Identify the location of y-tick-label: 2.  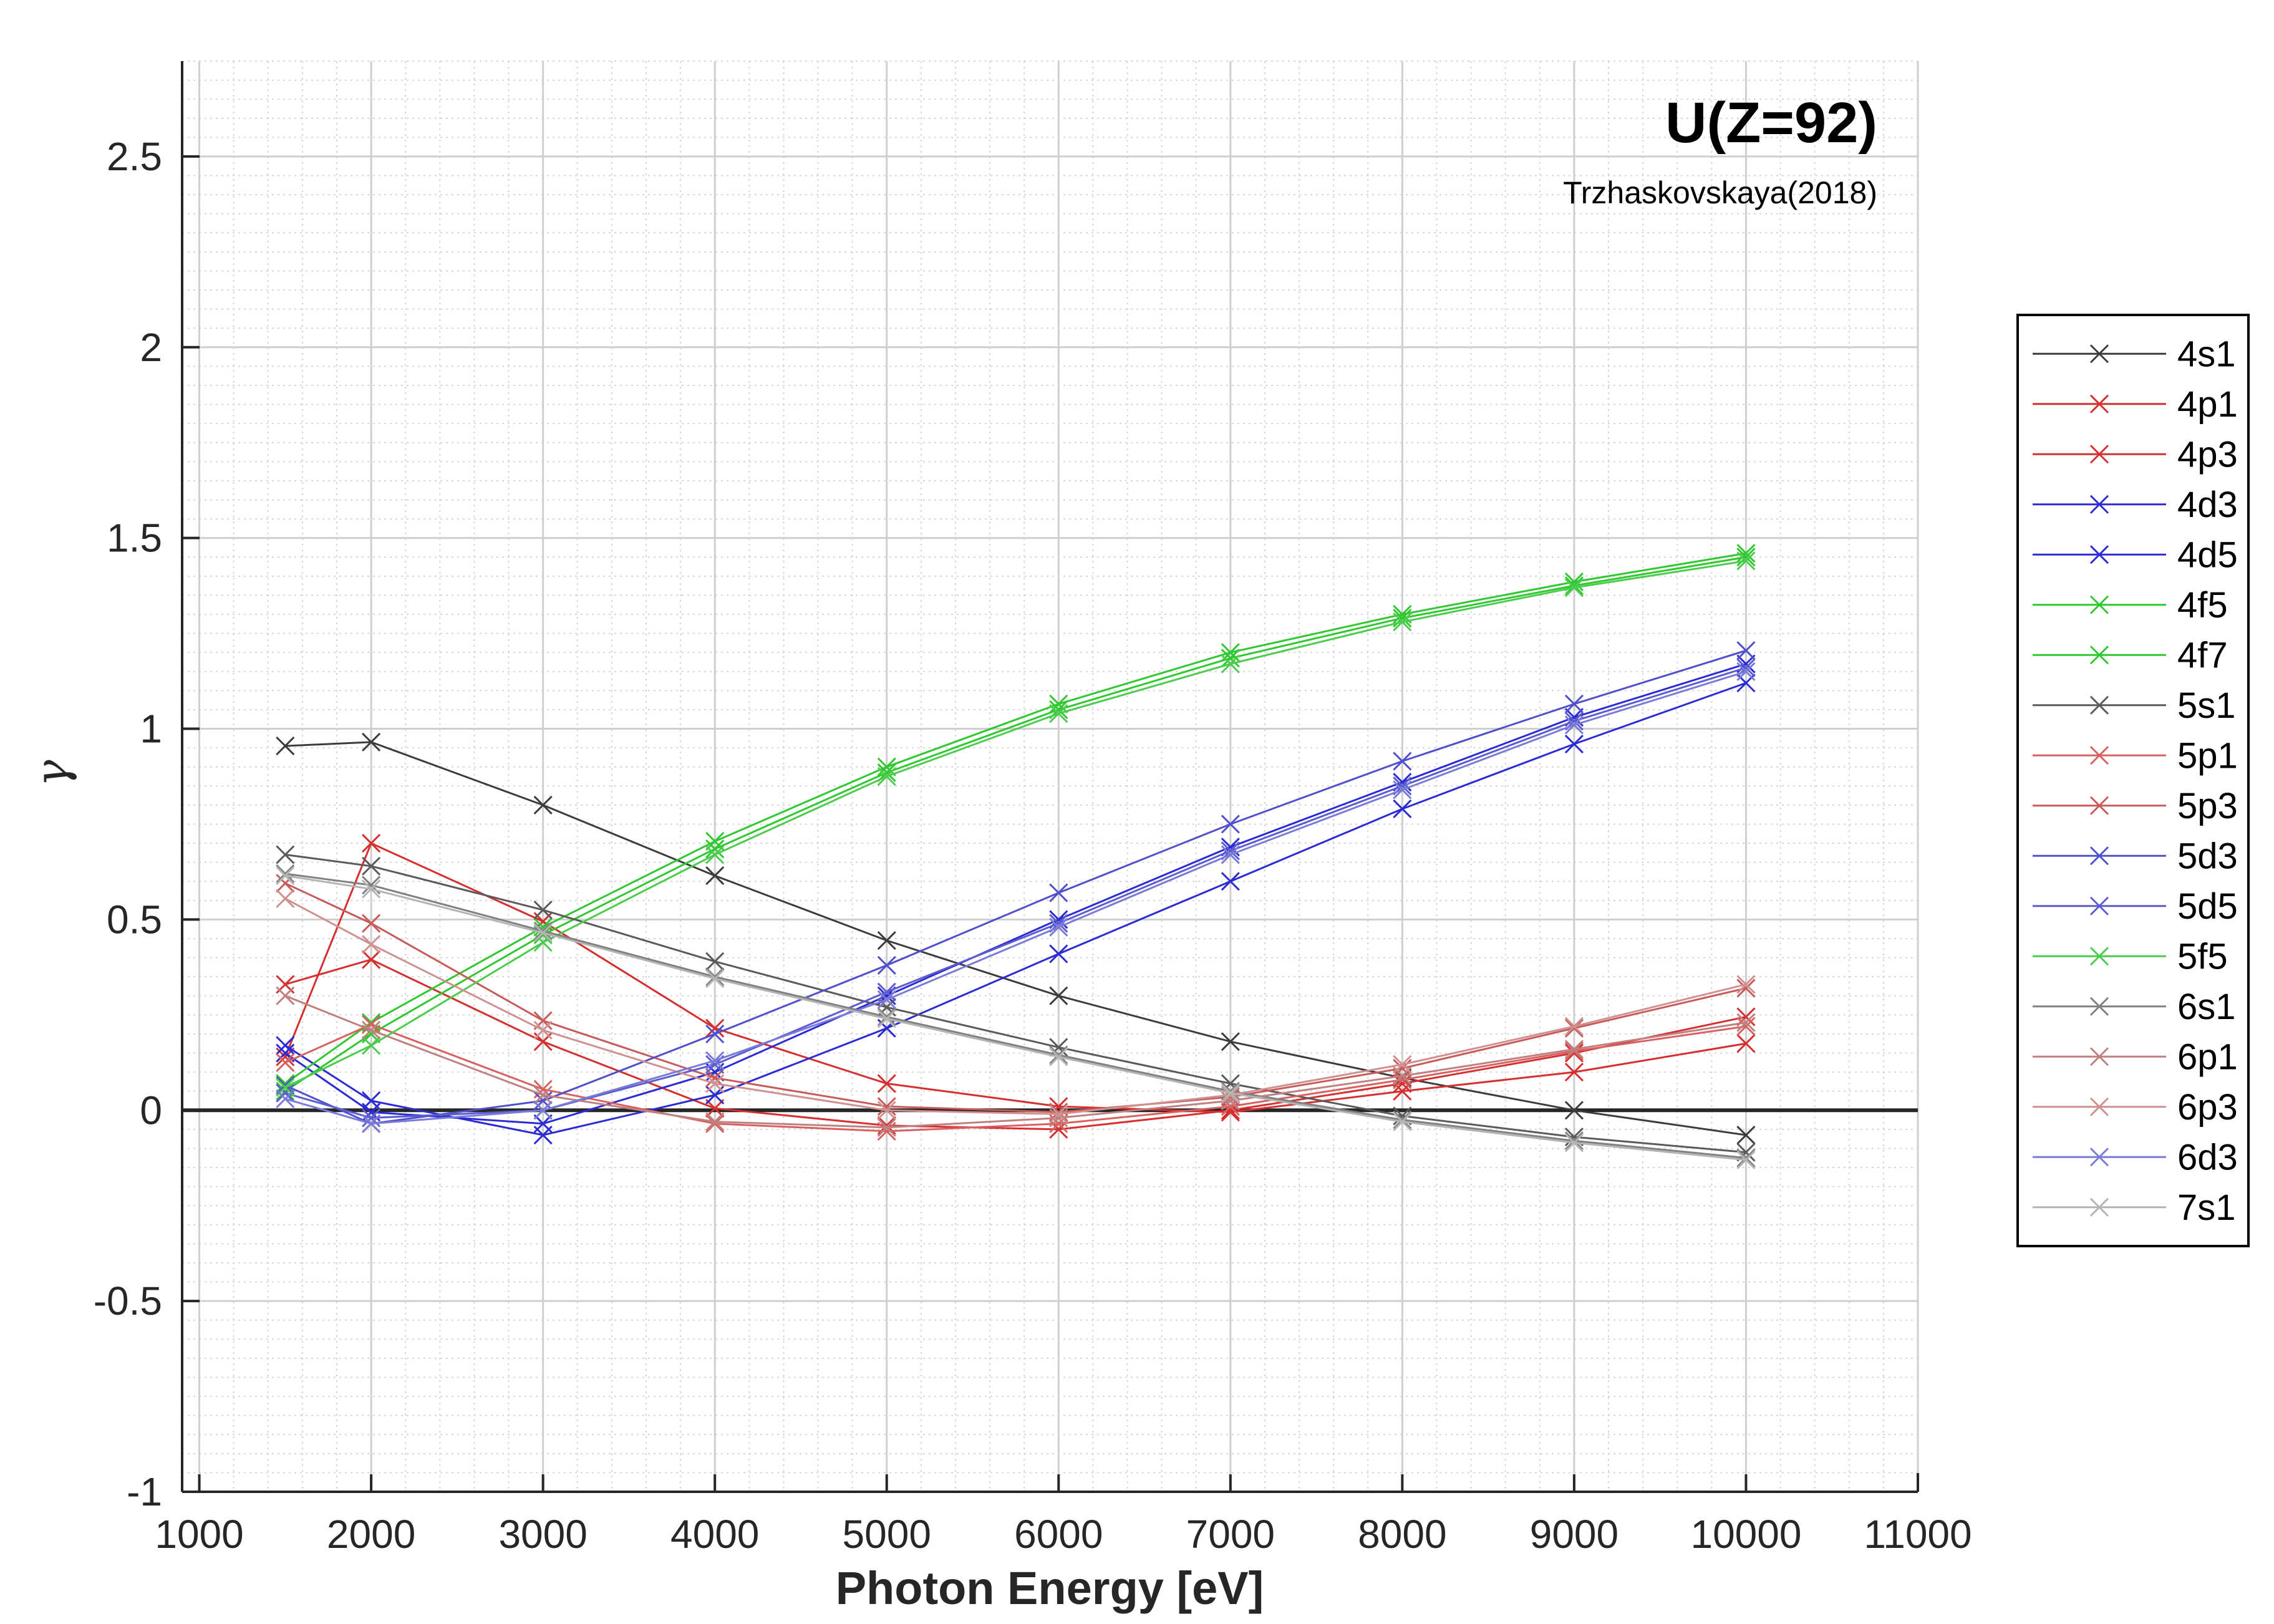
(151, 347).